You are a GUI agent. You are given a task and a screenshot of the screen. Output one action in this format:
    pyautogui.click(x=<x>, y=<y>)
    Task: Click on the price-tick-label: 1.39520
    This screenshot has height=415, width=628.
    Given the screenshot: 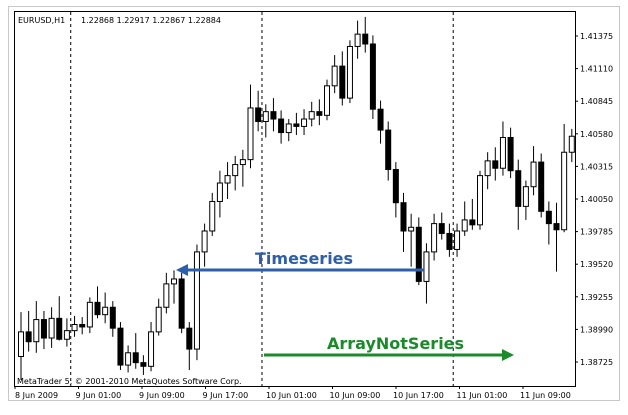 What is the action you would take?
    pyautogui.click(x=596, y=264)
    